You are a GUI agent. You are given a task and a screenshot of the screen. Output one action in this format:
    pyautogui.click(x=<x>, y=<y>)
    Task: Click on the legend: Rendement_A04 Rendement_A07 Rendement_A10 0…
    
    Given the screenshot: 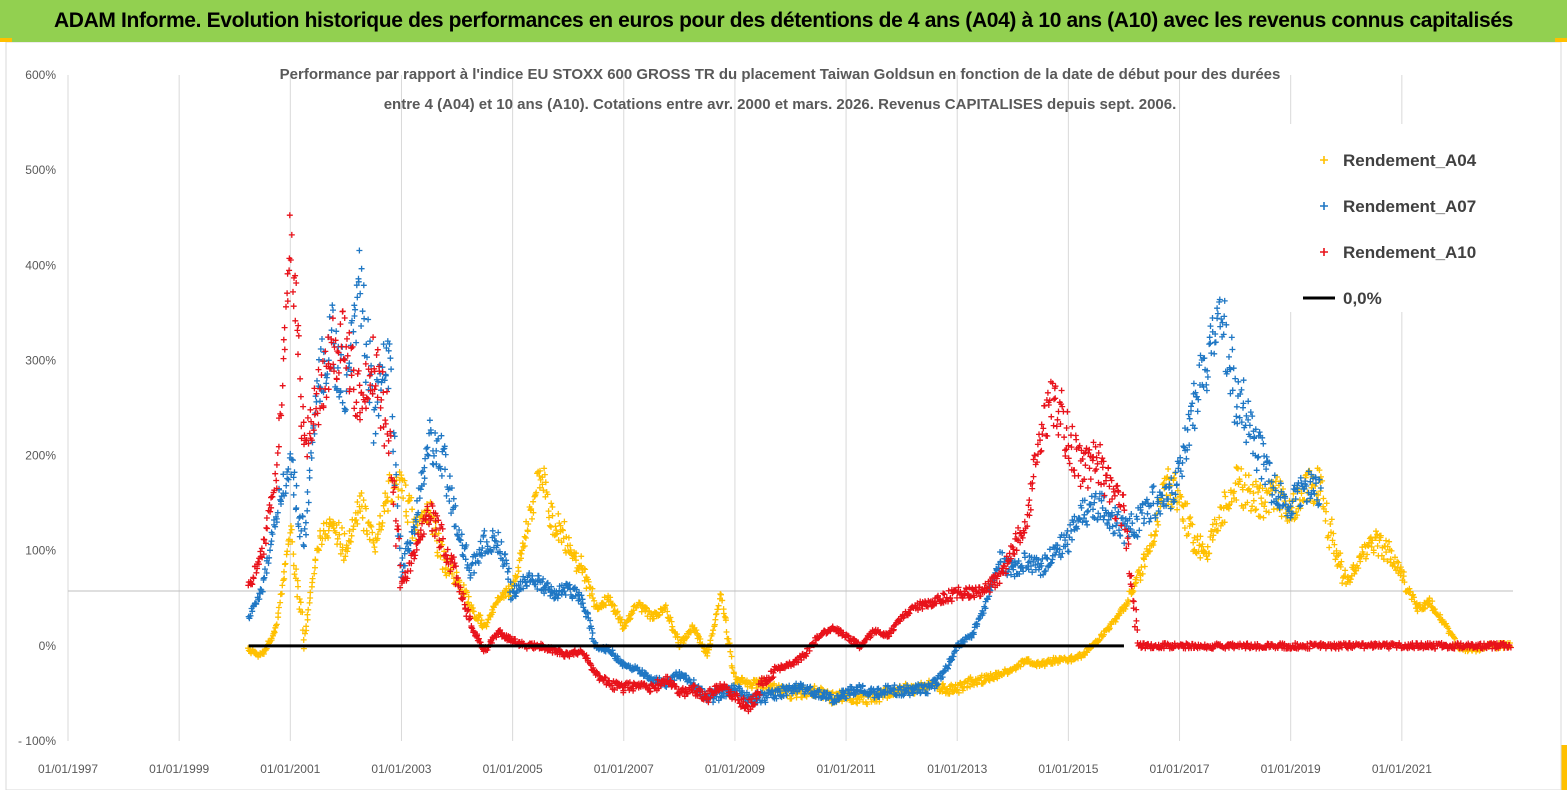 What is the action you would take?
    pyautogui.click(x=1392, y=218)
    